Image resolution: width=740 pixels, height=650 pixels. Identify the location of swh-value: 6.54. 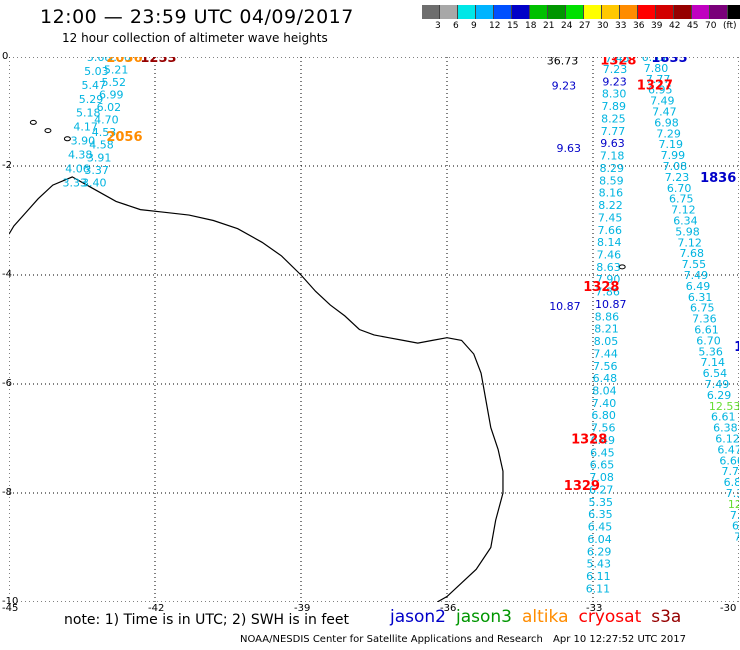
(715, 373).